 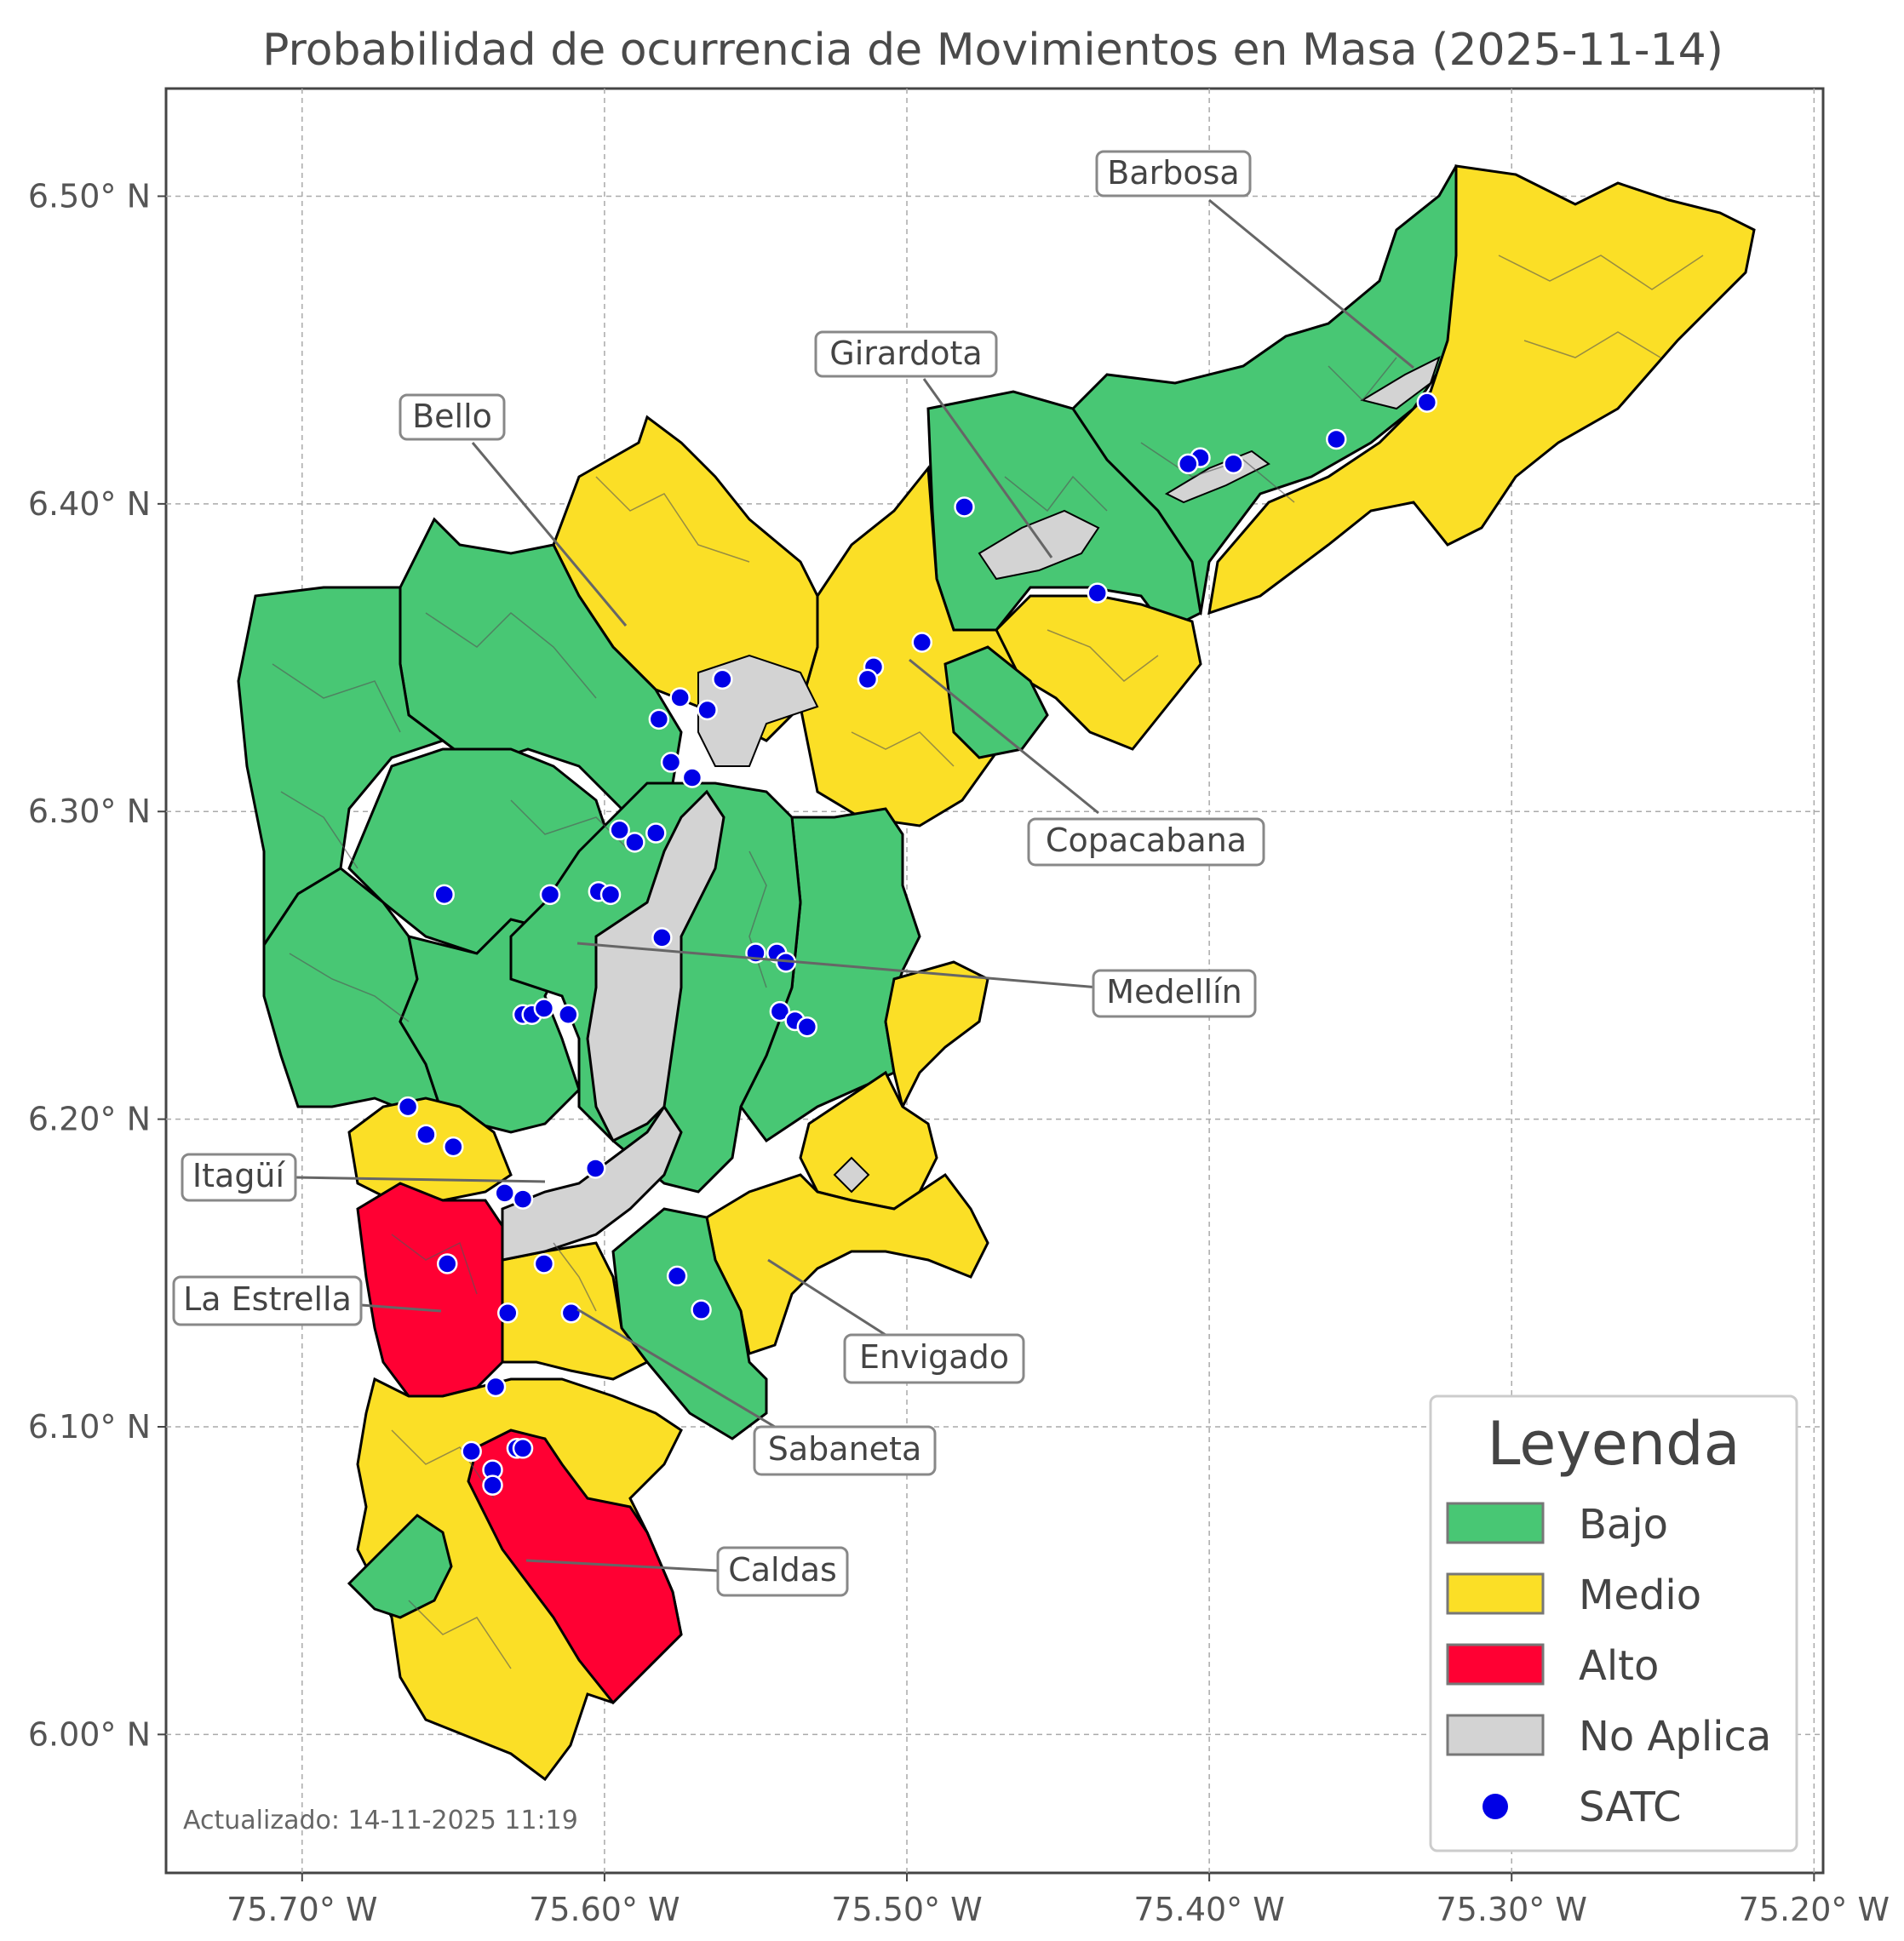 What do you see at coordinates (1631, 1807) in the screenshot?
I see `legend-label: SATC` at bounding box center [1631, 1807].